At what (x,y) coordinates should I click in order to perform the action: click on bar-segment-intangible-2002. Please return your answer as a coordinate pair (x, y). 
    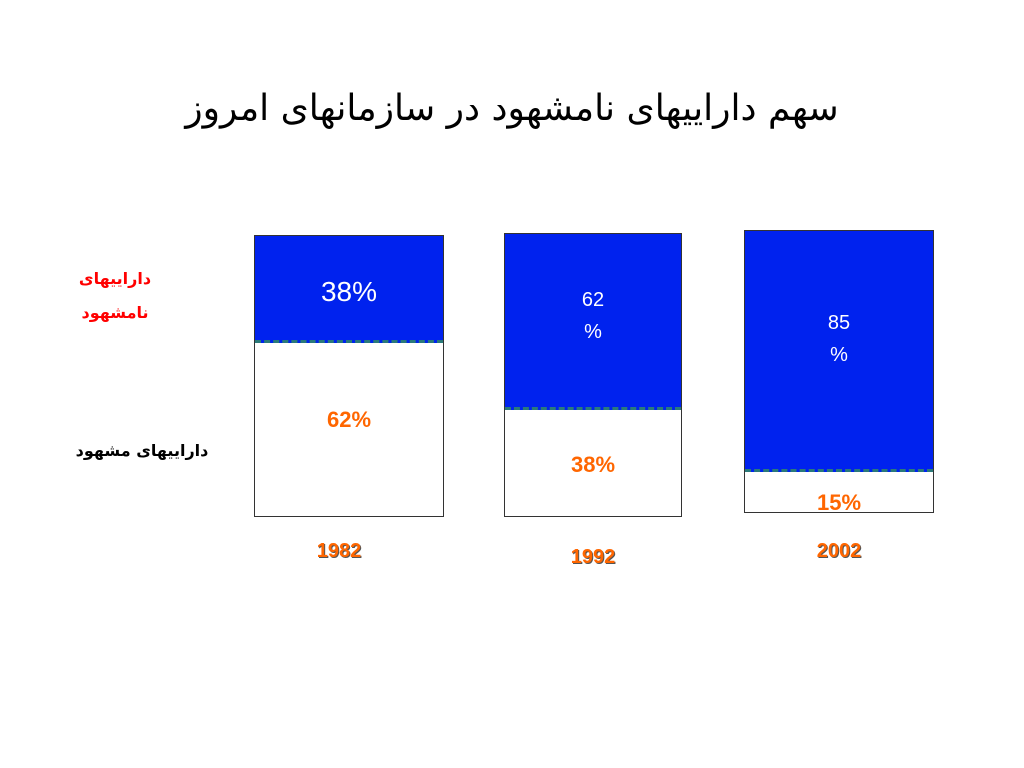
    Looking at the image, I should click on (839, 351).